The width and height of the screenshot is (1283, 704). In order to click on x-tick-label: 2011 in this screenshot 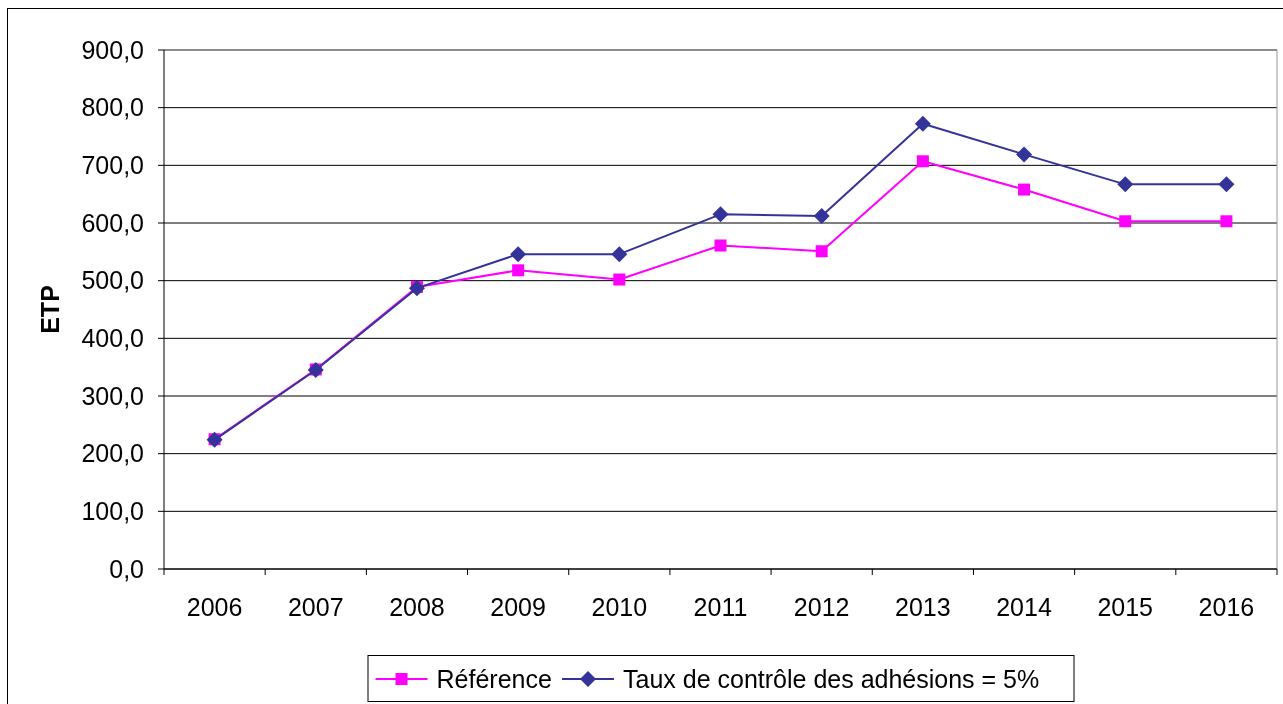, I will do `click(720, 606)`.